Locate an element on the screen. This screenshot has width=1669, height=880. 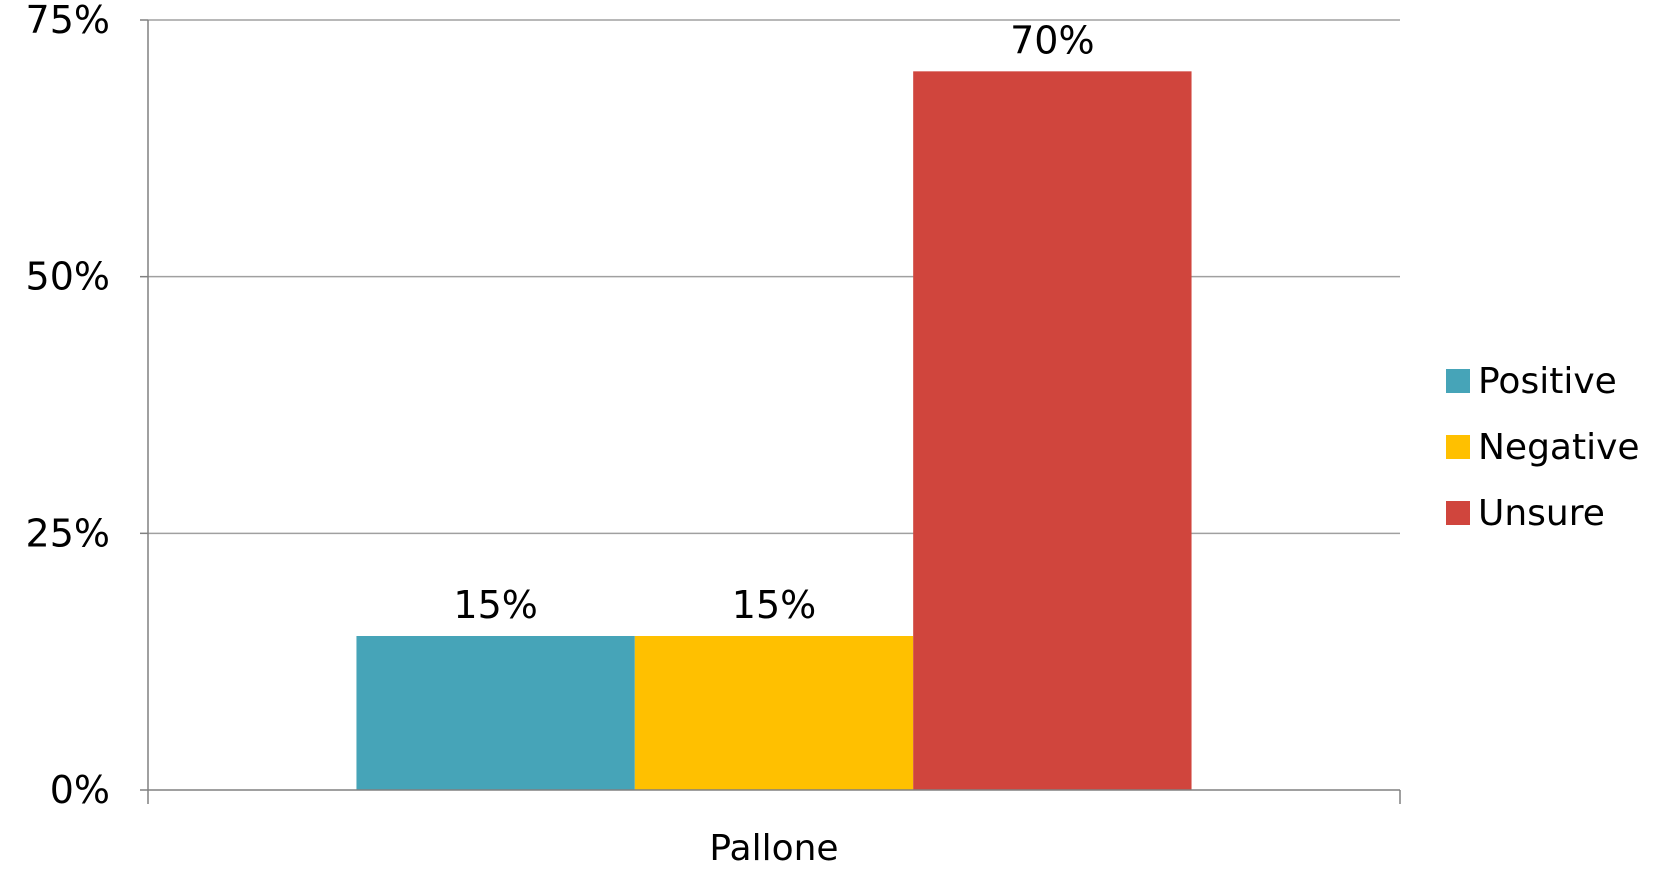
data-label-positive: 15% is located at coordinates (495, 605).